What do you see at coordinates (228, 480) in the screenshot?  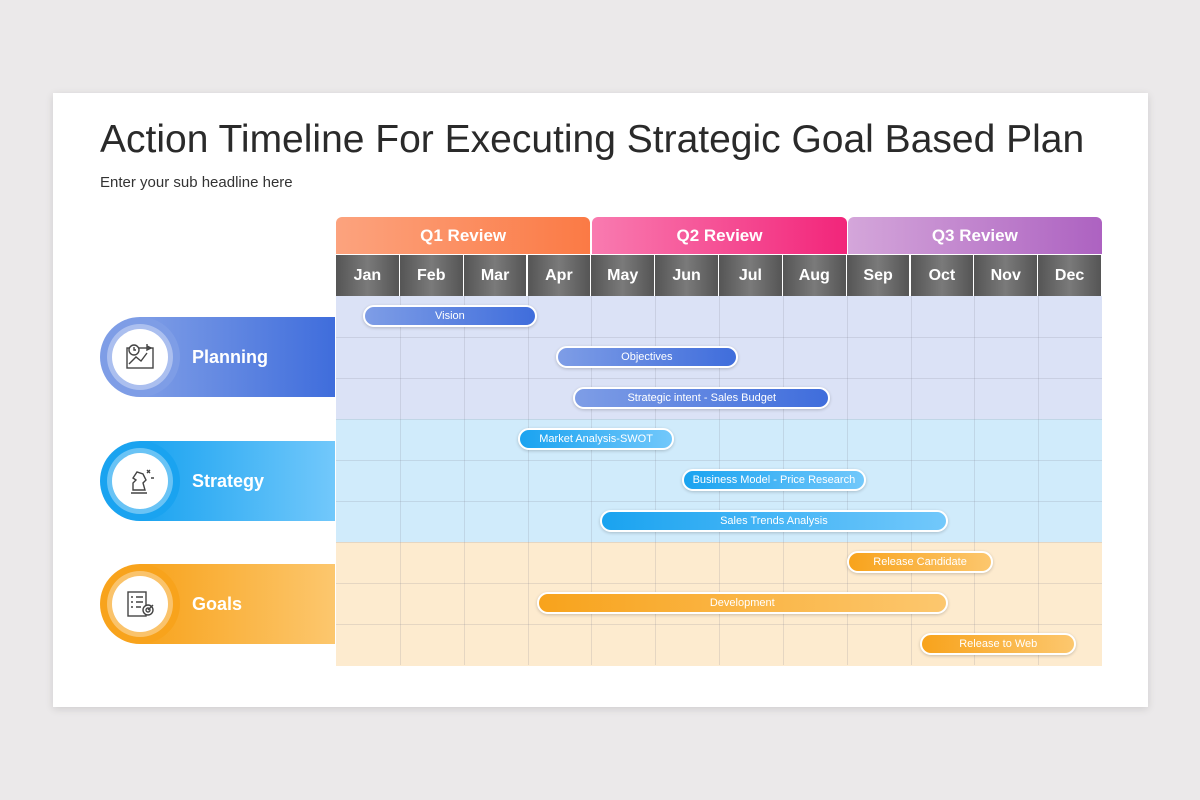 I see `group-label-text: Strategy` at bounding box center [228, 480].